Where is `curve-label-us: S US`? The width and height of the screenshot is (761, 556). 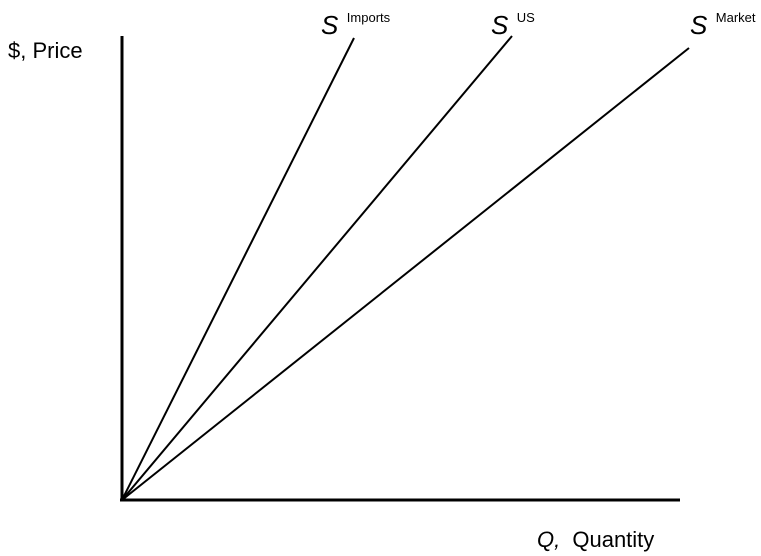 curve-label-us: S US is located at coordinates (513, 25).